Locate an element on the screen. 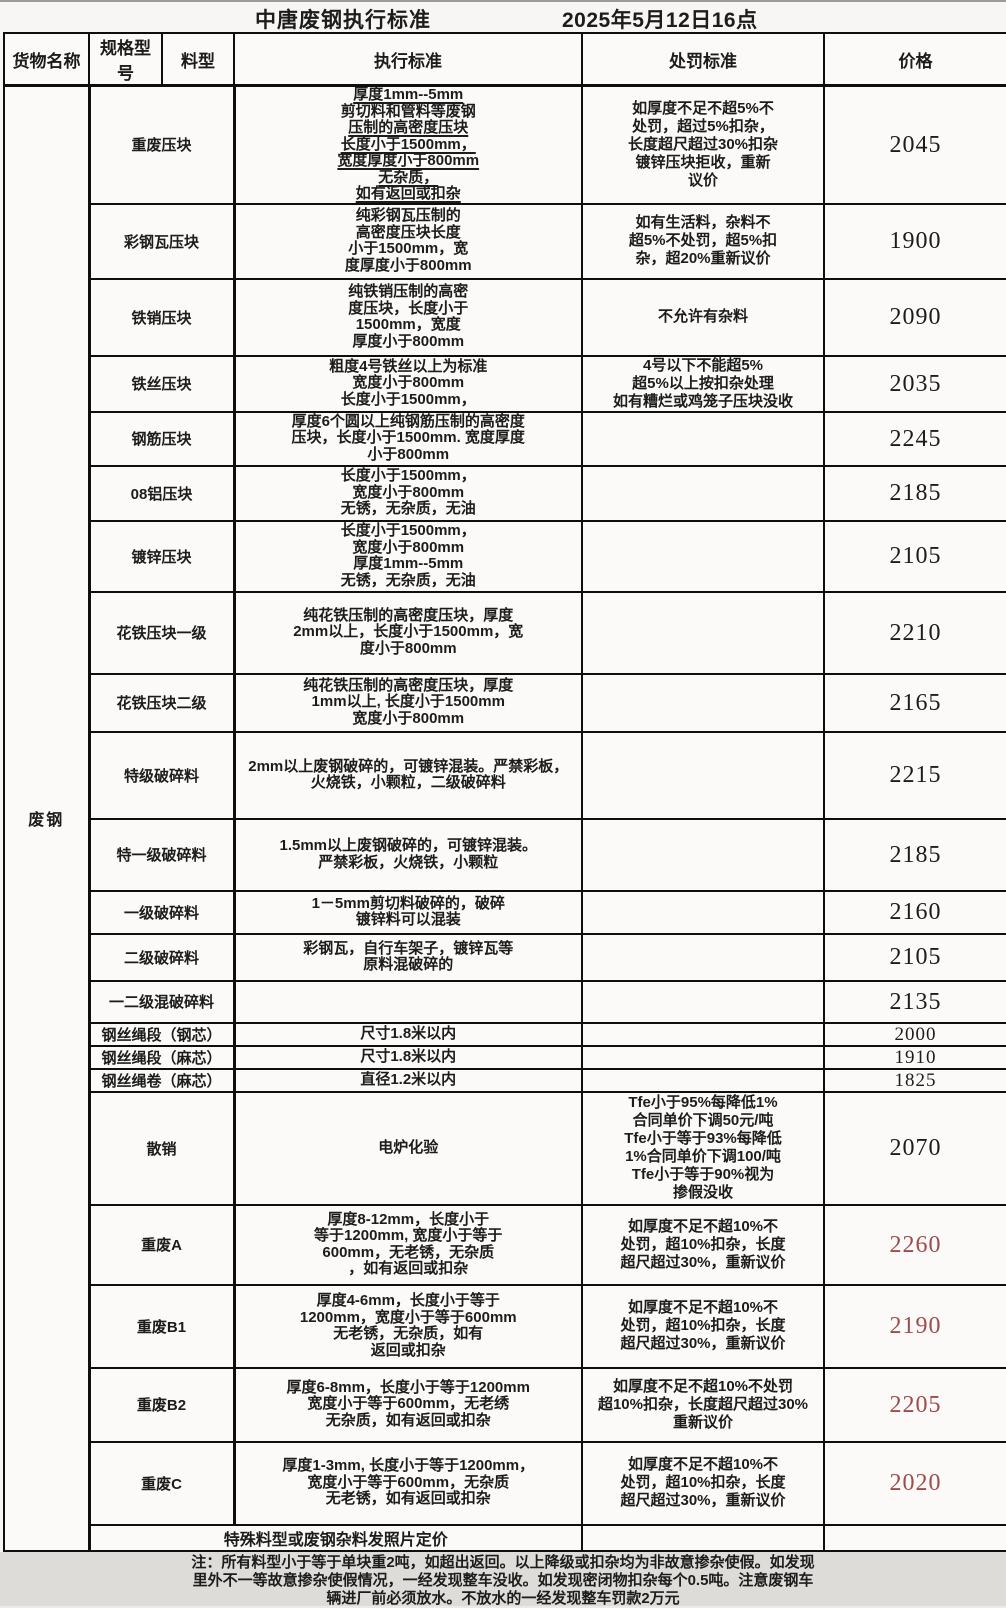 This screenshot has width=1006, height=1608. spec-line: 无杂质， is located at coordinates (408, 177).